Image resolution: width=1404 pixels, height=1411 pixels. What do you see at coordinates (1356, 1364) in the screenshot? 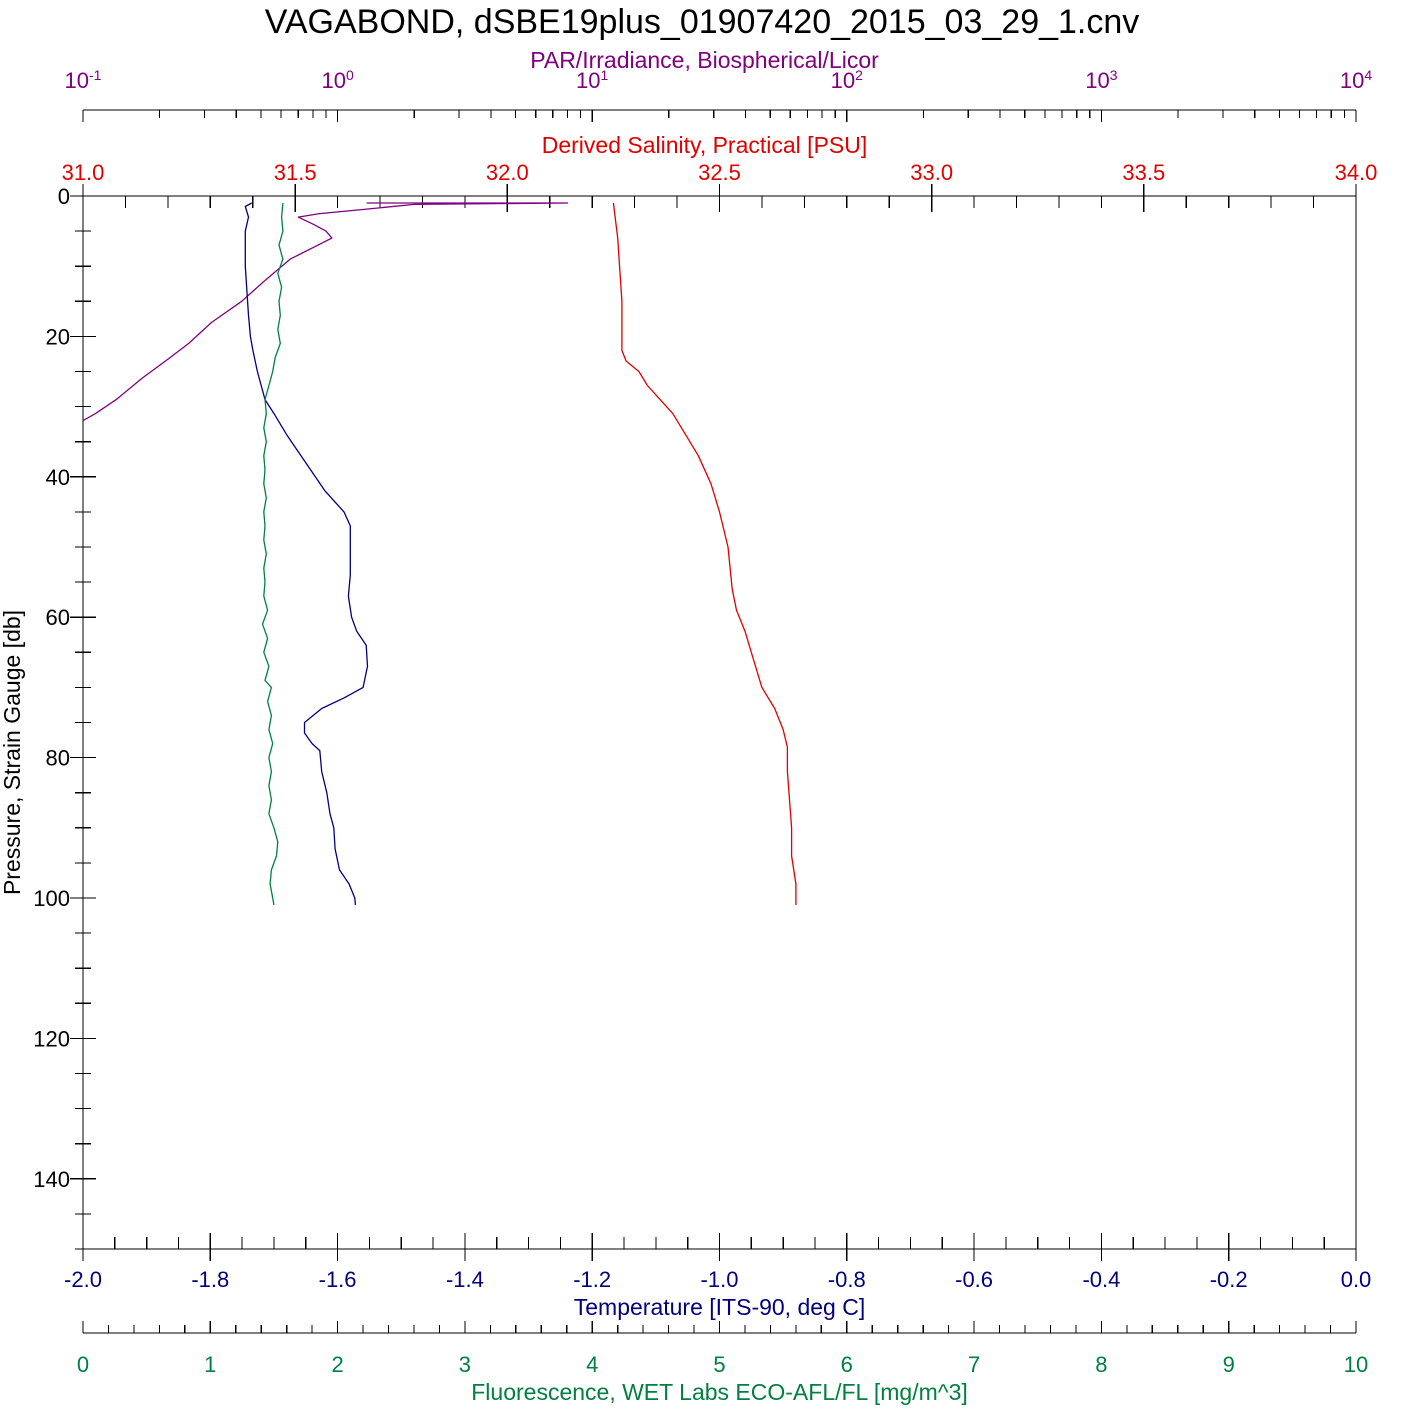
I see `fluorescence-tick-label: 10` at bounding box center [1356, 1364].